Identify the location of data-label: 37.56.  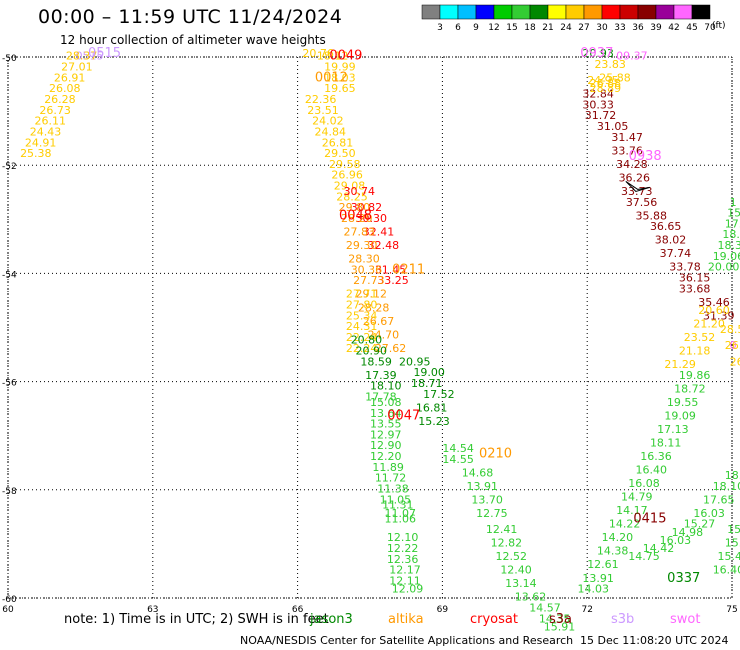
(642, 202).